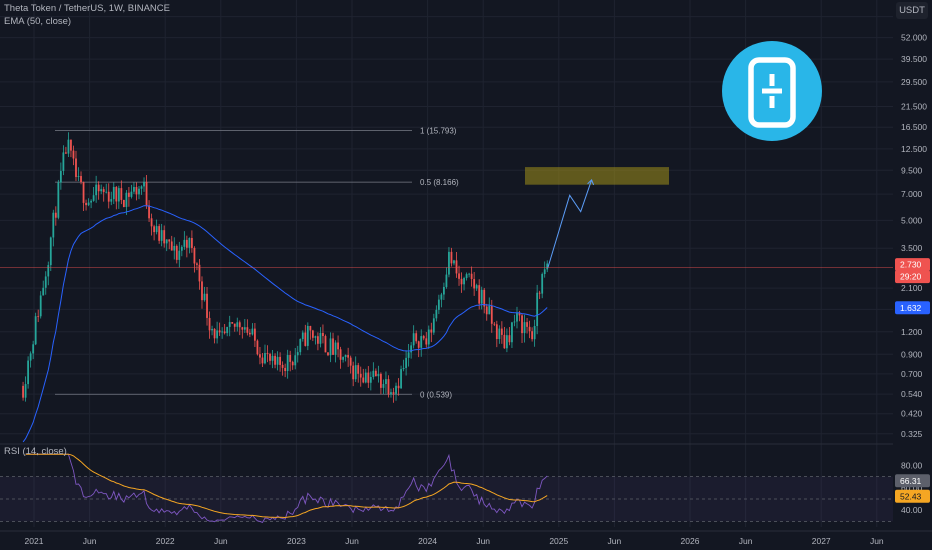 The height and width of the screenshot is (550, 932). I want to click on time-tick-label: 2021, so click(34, 541).